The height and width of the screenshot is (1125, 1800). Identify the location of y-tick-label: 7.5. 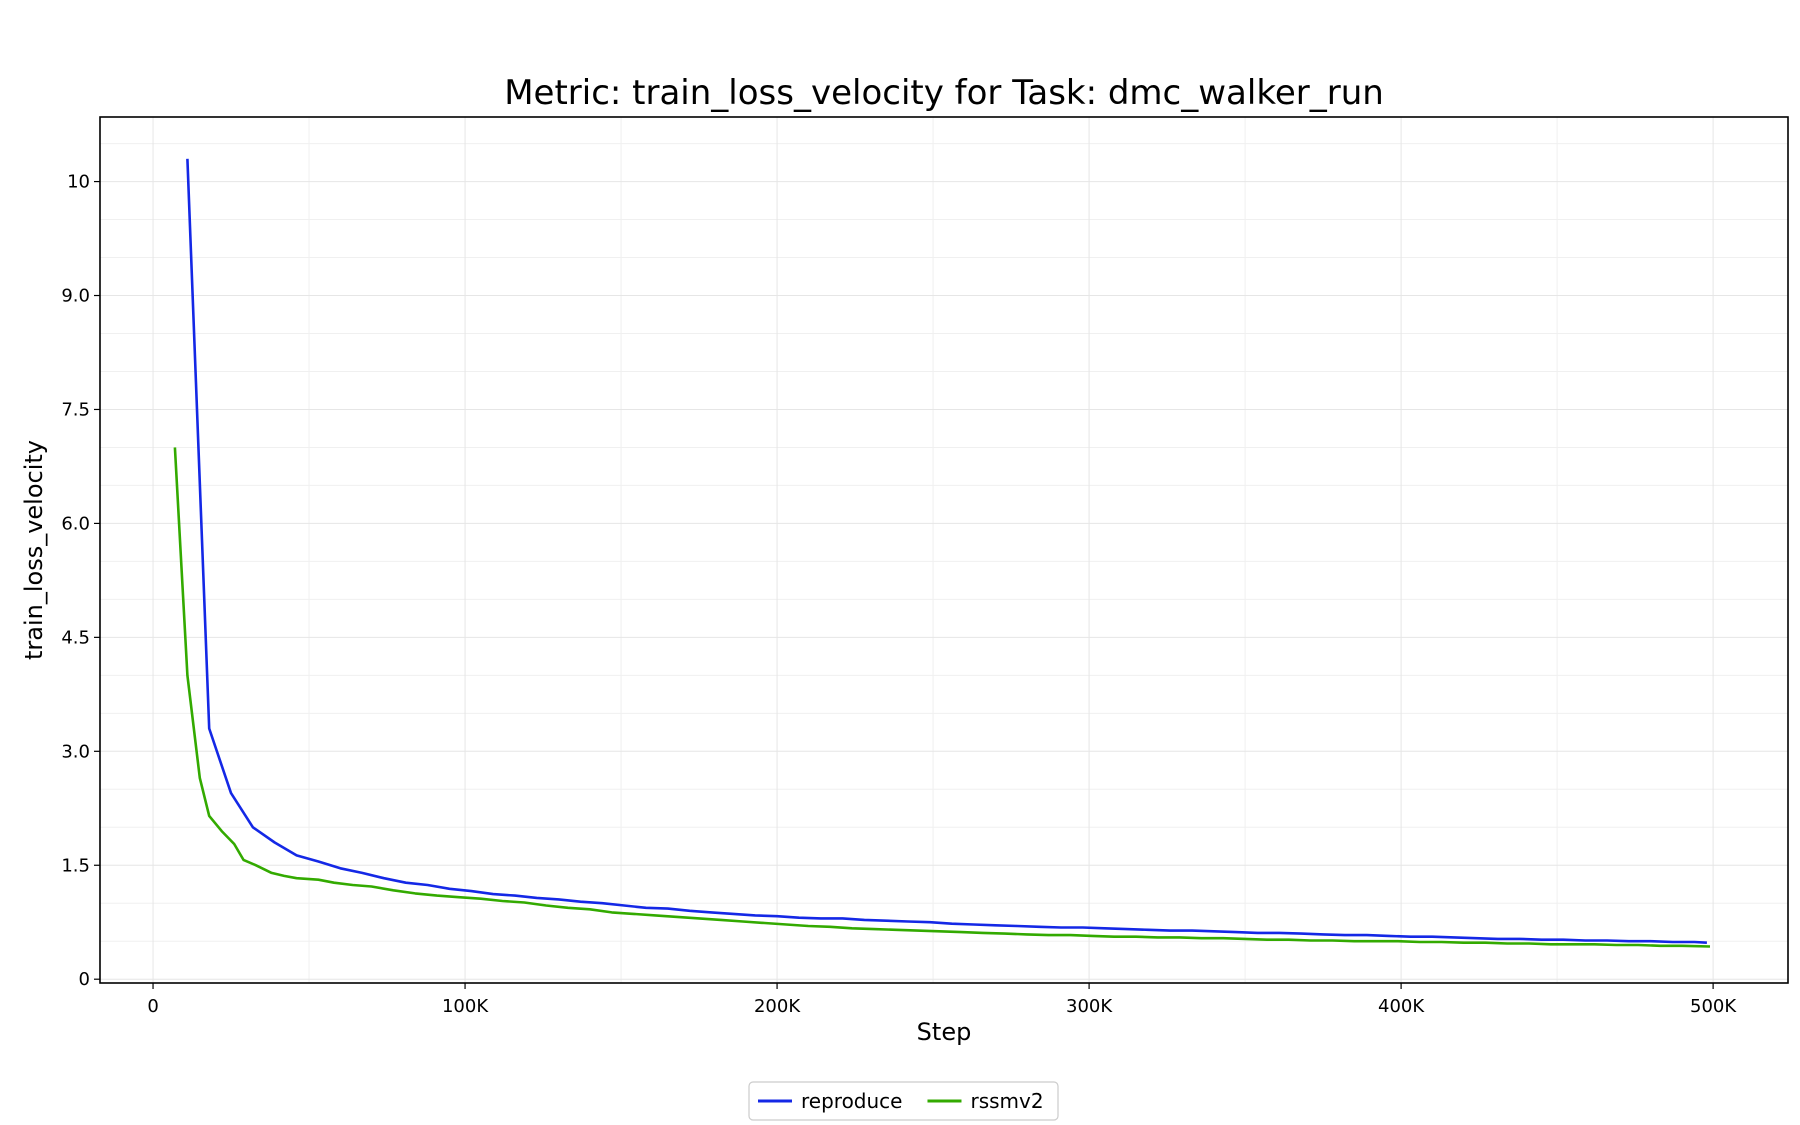
(75, 409).